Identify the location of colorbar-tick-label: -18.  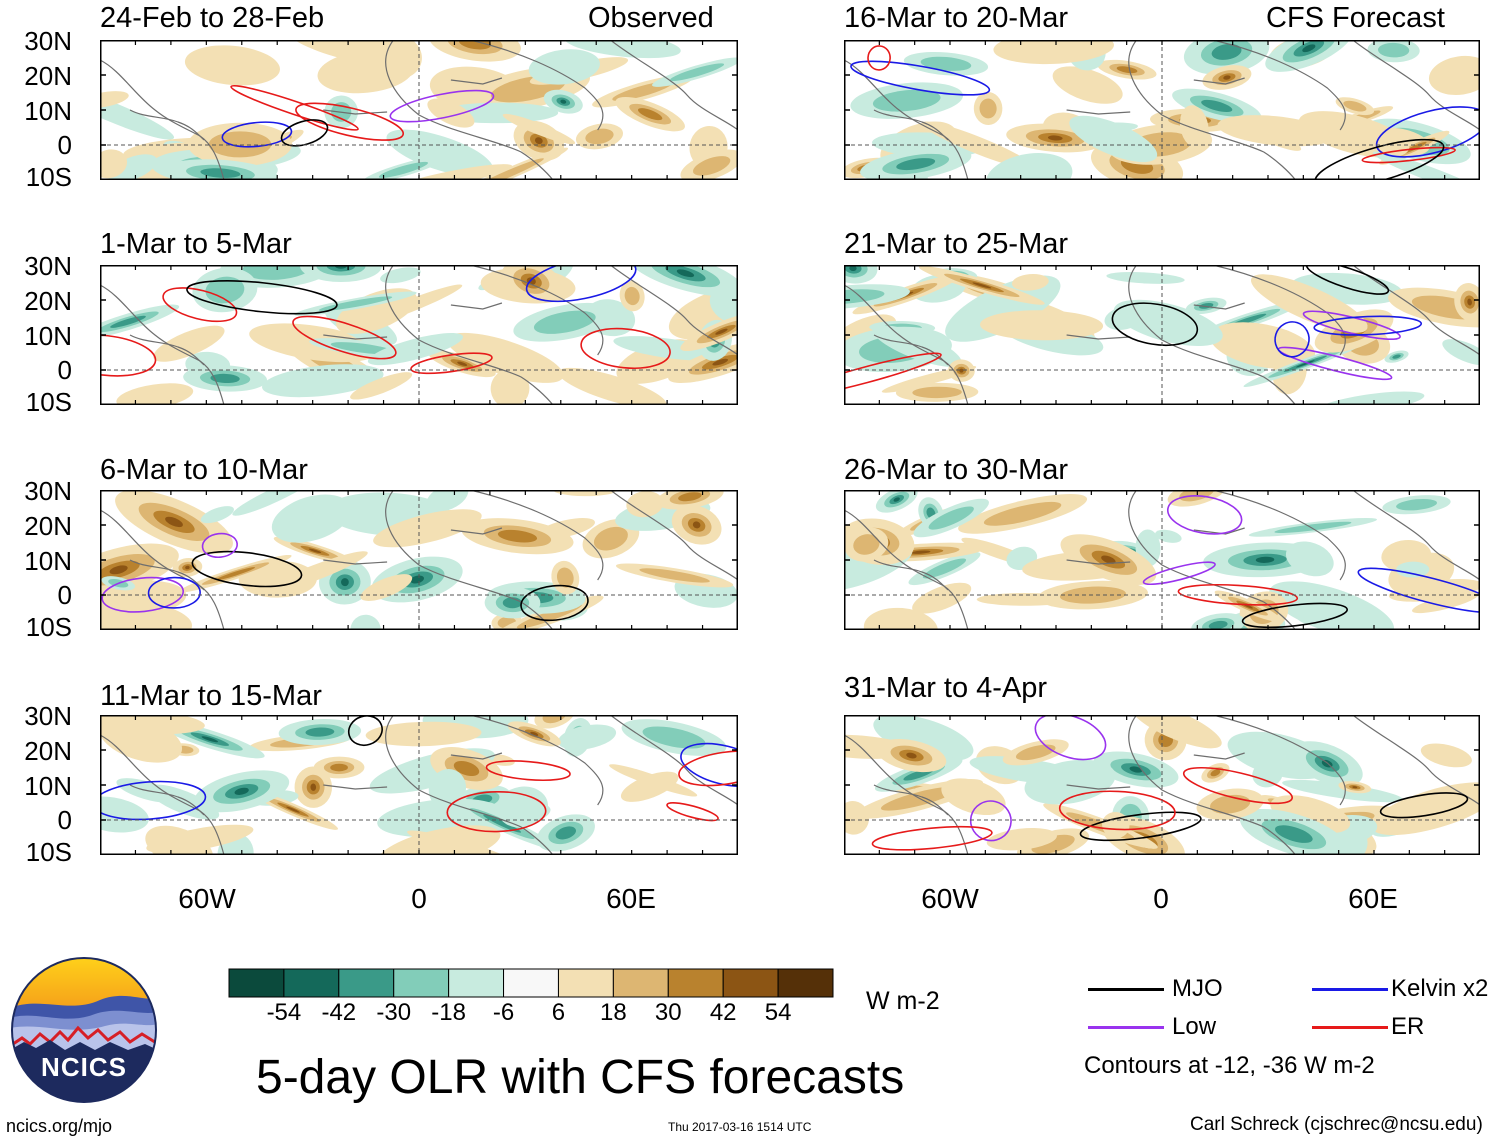
(448, 1012).